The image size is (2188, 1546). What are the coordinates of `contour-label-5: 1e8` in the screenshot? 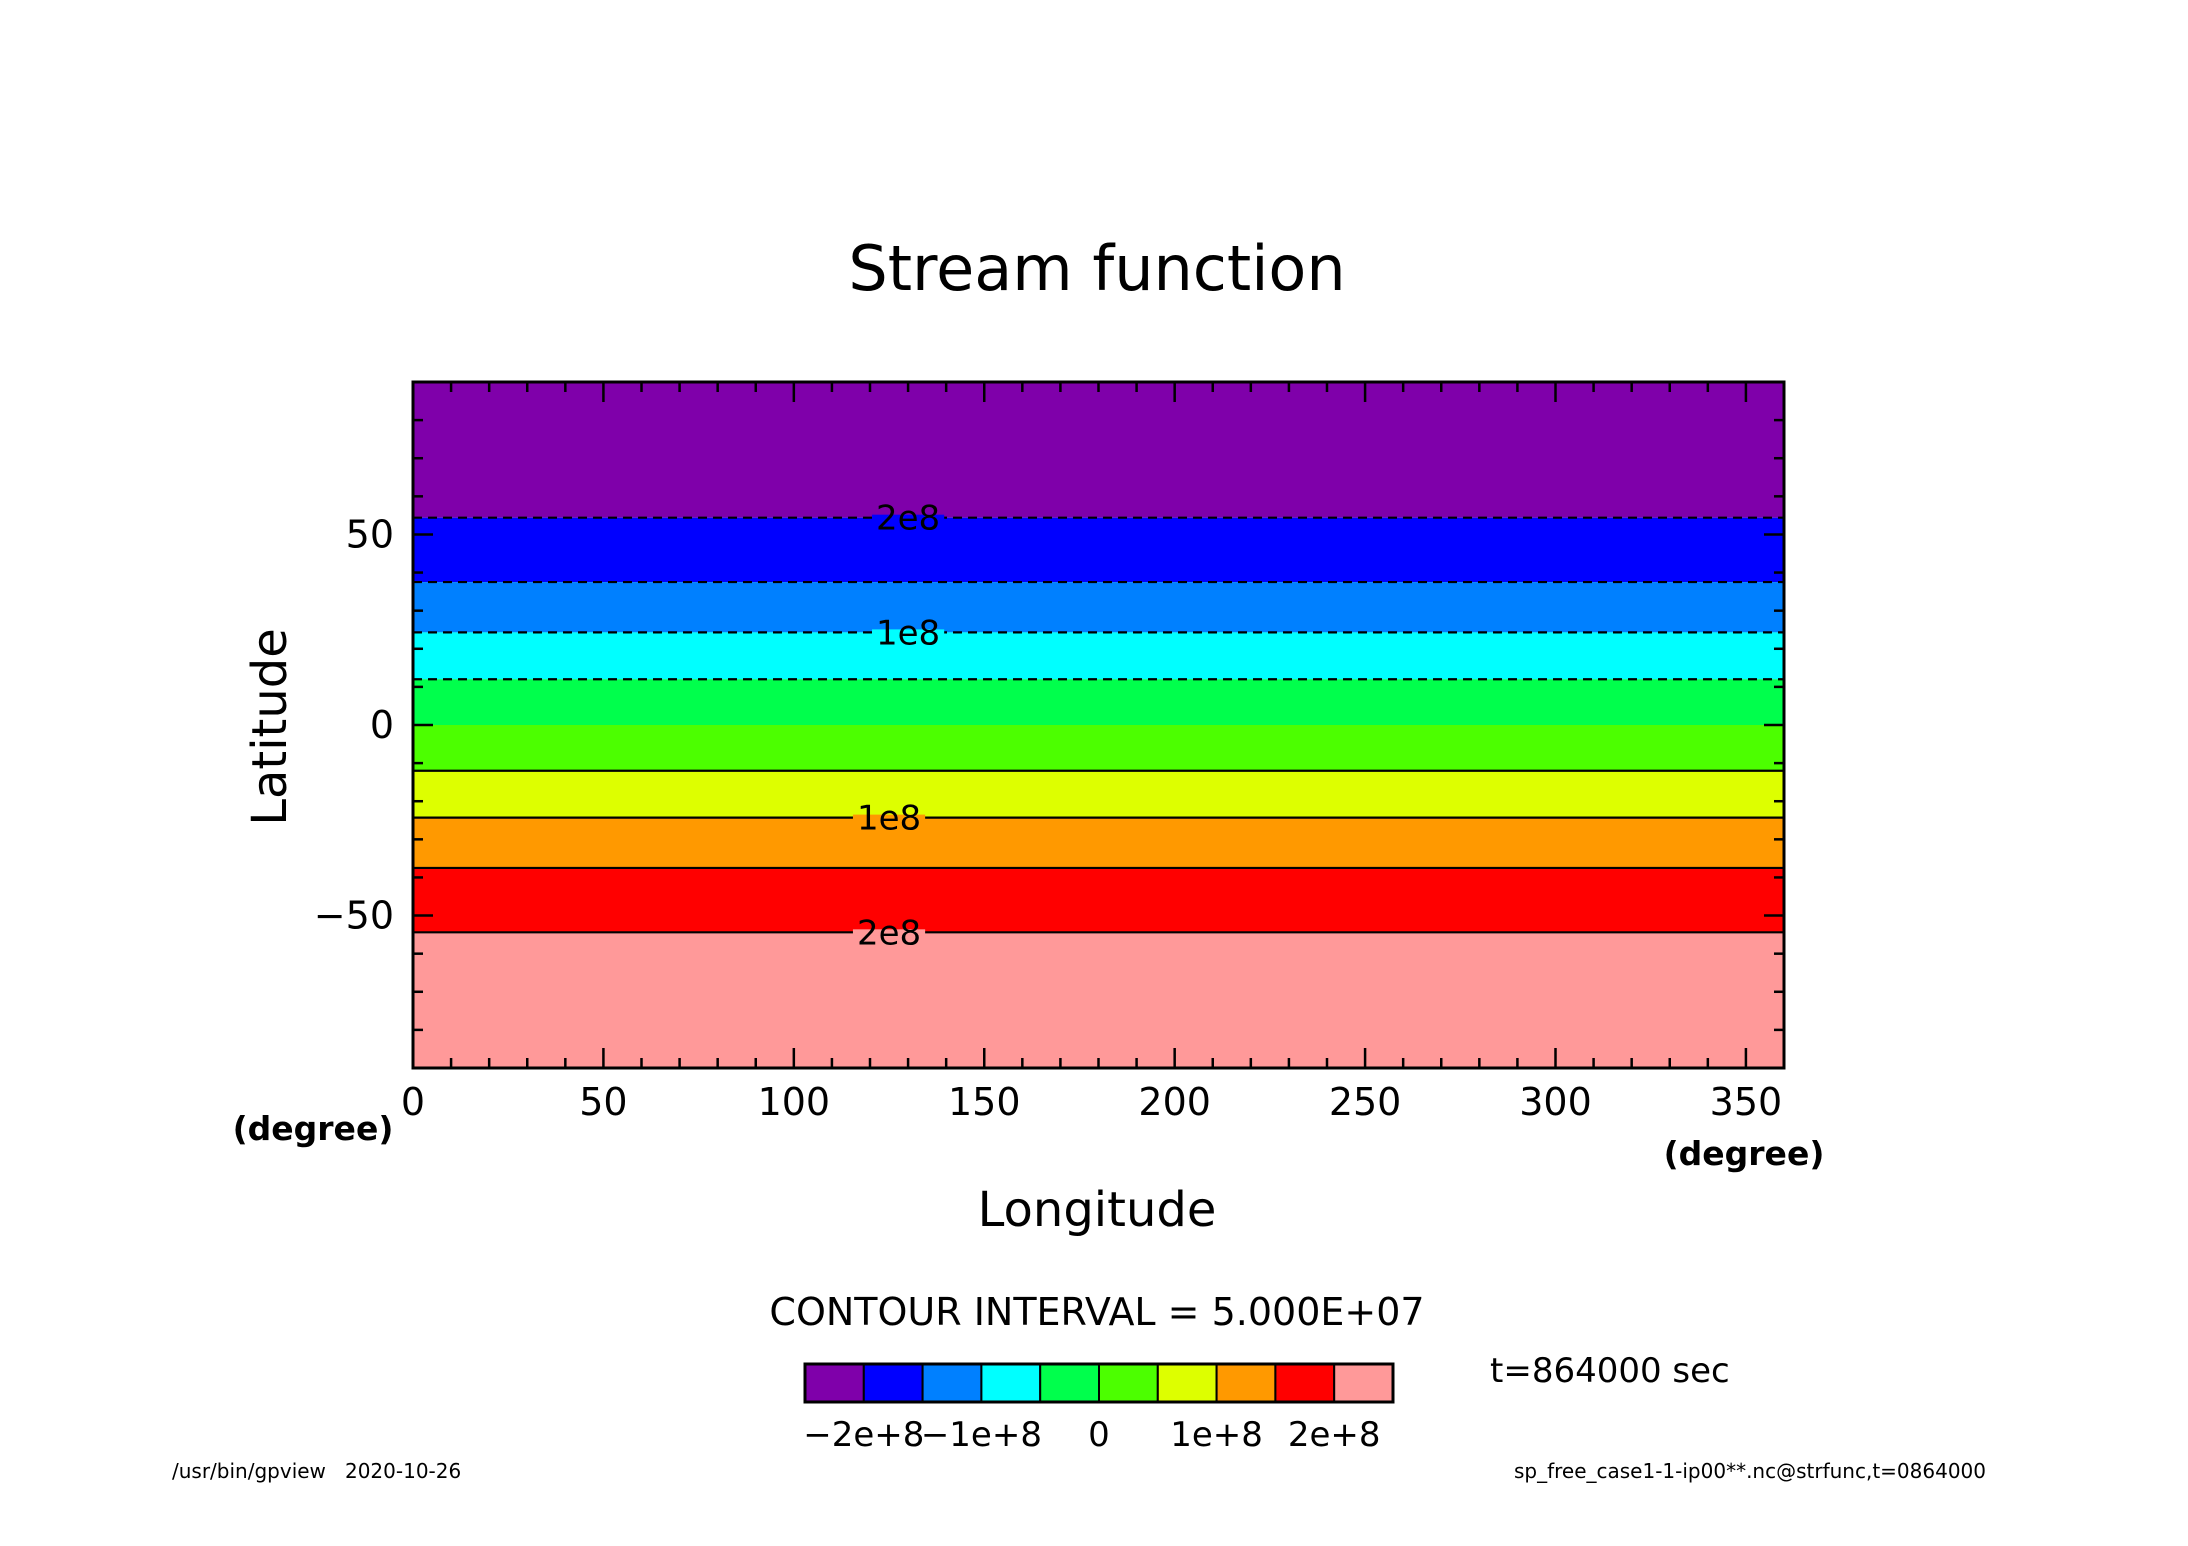 It's located at (889, 819).